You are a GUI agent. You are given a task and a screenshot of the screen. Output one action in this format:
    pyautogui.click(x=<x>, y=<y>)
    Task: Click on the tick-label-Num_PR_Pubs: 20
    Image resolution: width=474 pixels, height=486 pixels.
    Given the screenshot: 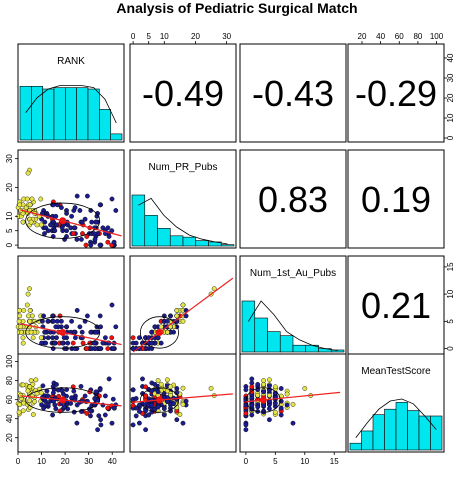 What is the action you would take?
    pyautogui.click(x=9, y=186)
    